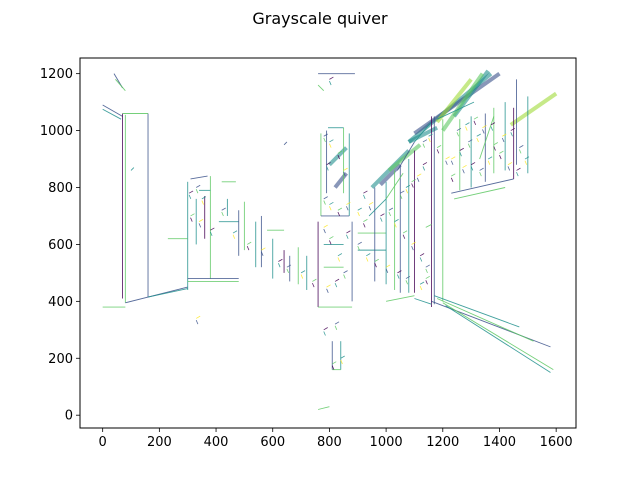 This screenshot has height=480, width=640. What do you see at coordinates (442, 442) in the screenshot?
I see `x-tick-label: 1200` at bounding box center [442, 442].